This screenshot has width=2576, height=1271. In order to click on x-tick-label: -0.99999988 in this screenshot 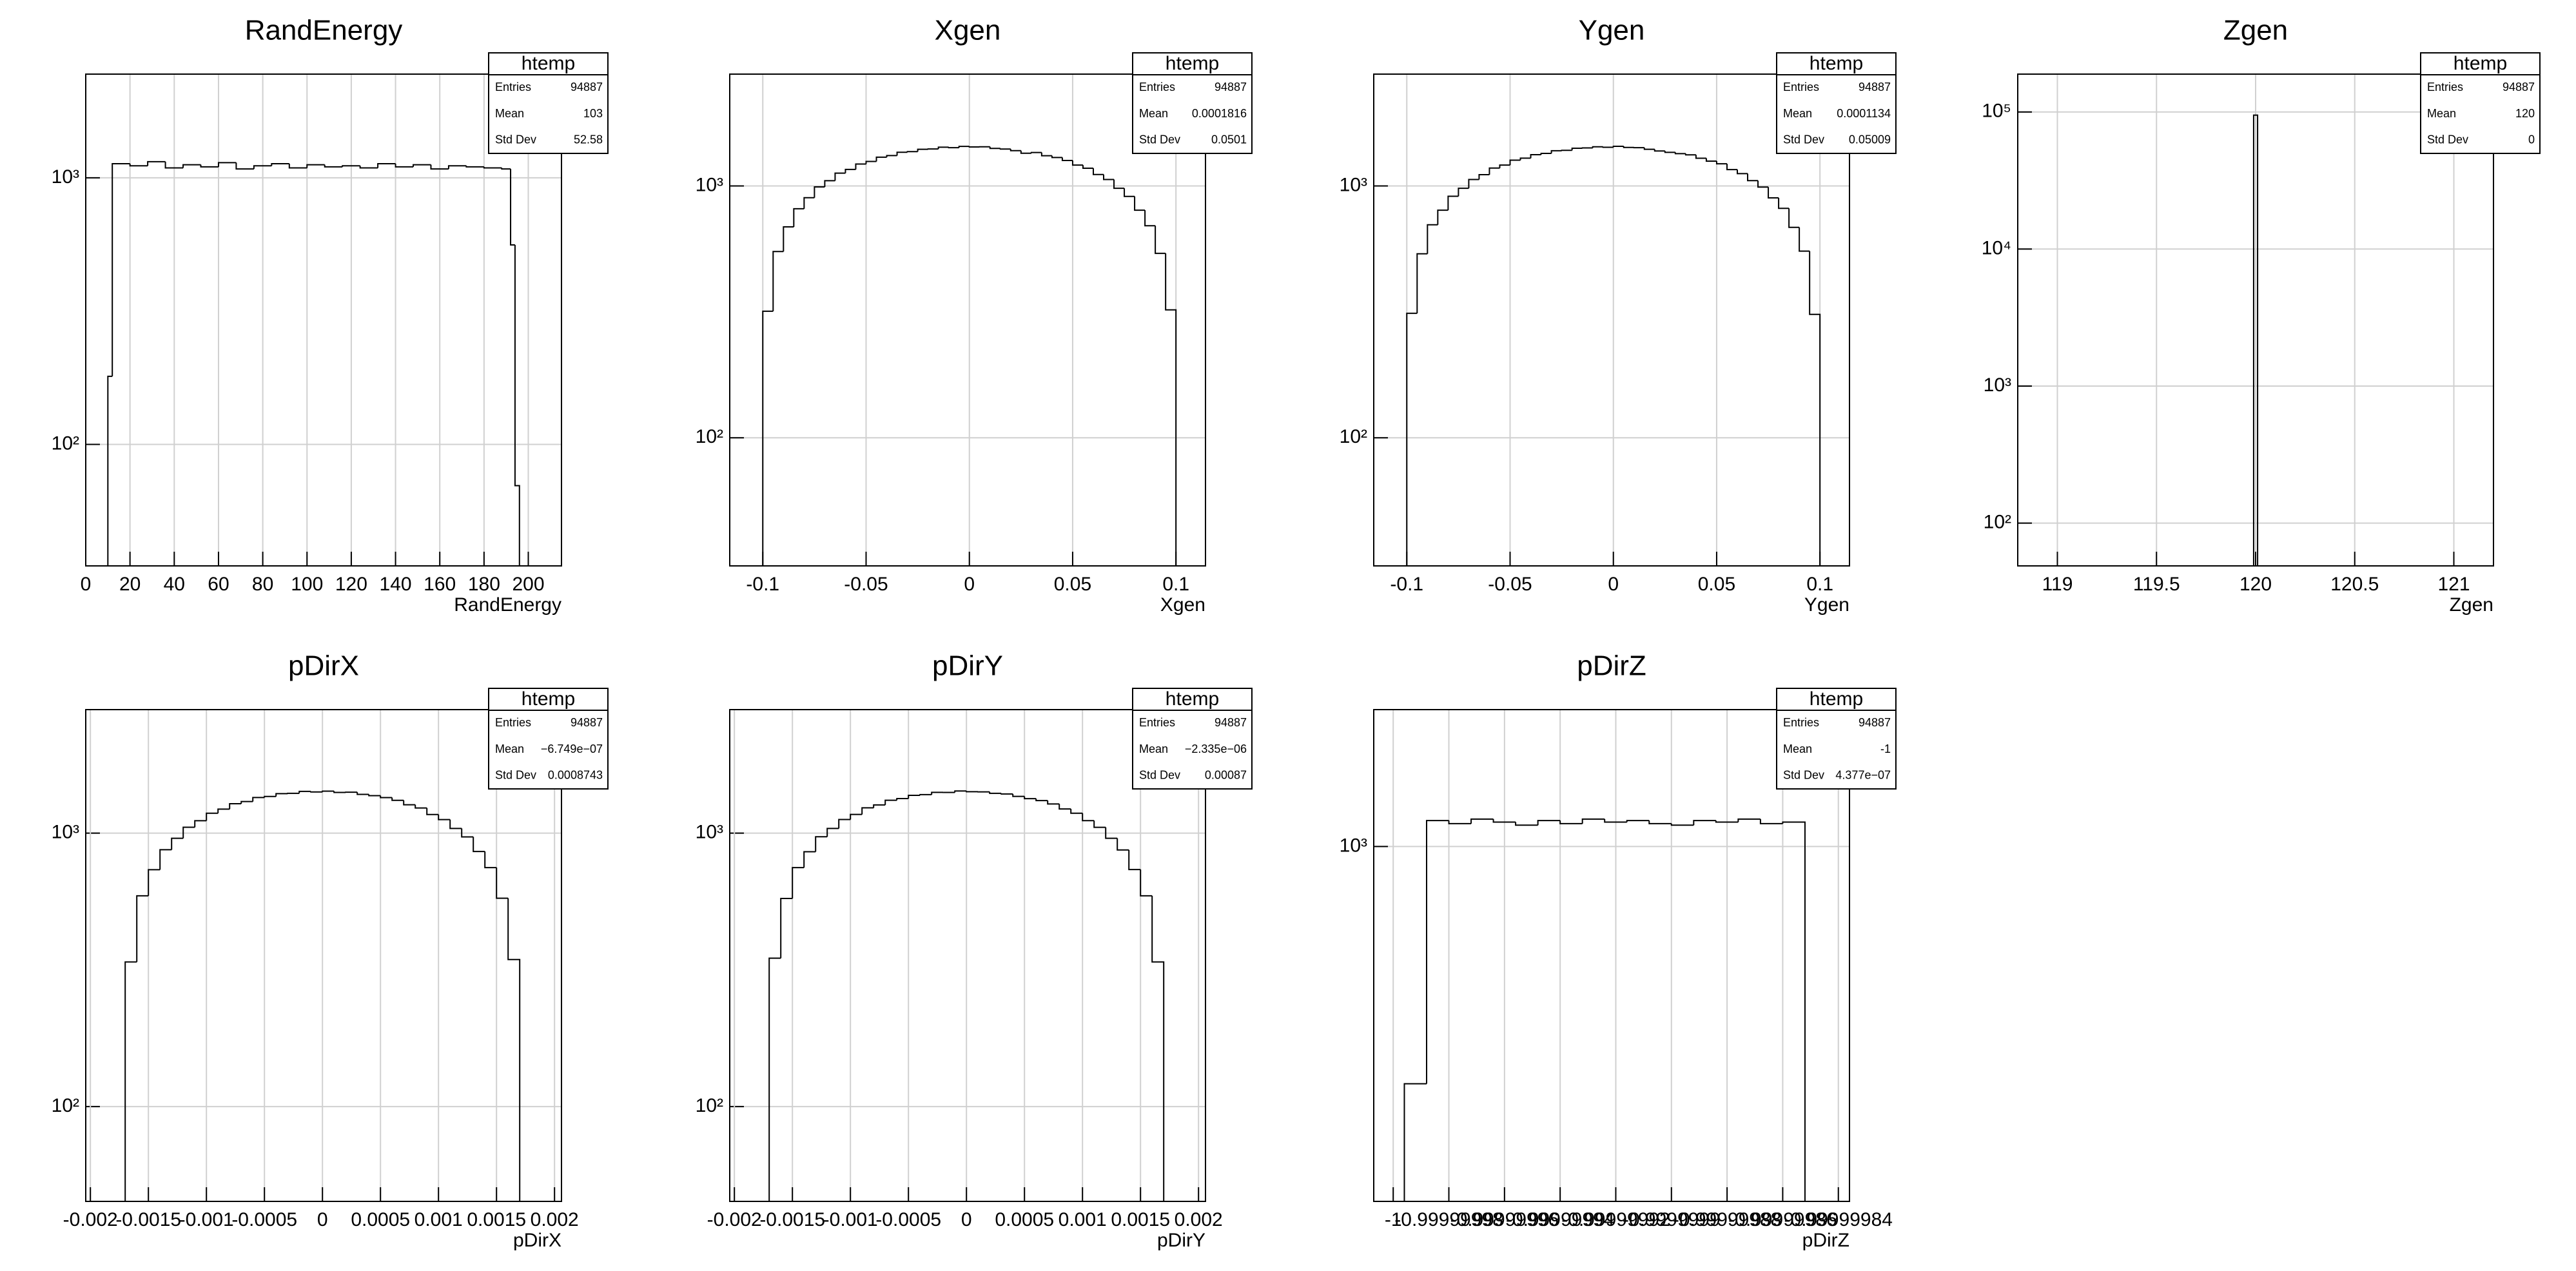, I will do `click(1728, 1219)`.